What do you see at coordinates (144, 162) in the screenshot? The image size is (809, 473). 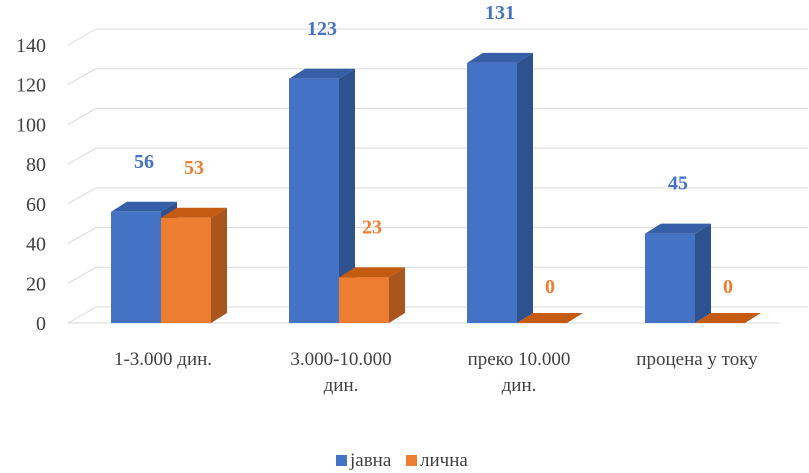 I see `data-label: 56` at bounding box center [144, 162].